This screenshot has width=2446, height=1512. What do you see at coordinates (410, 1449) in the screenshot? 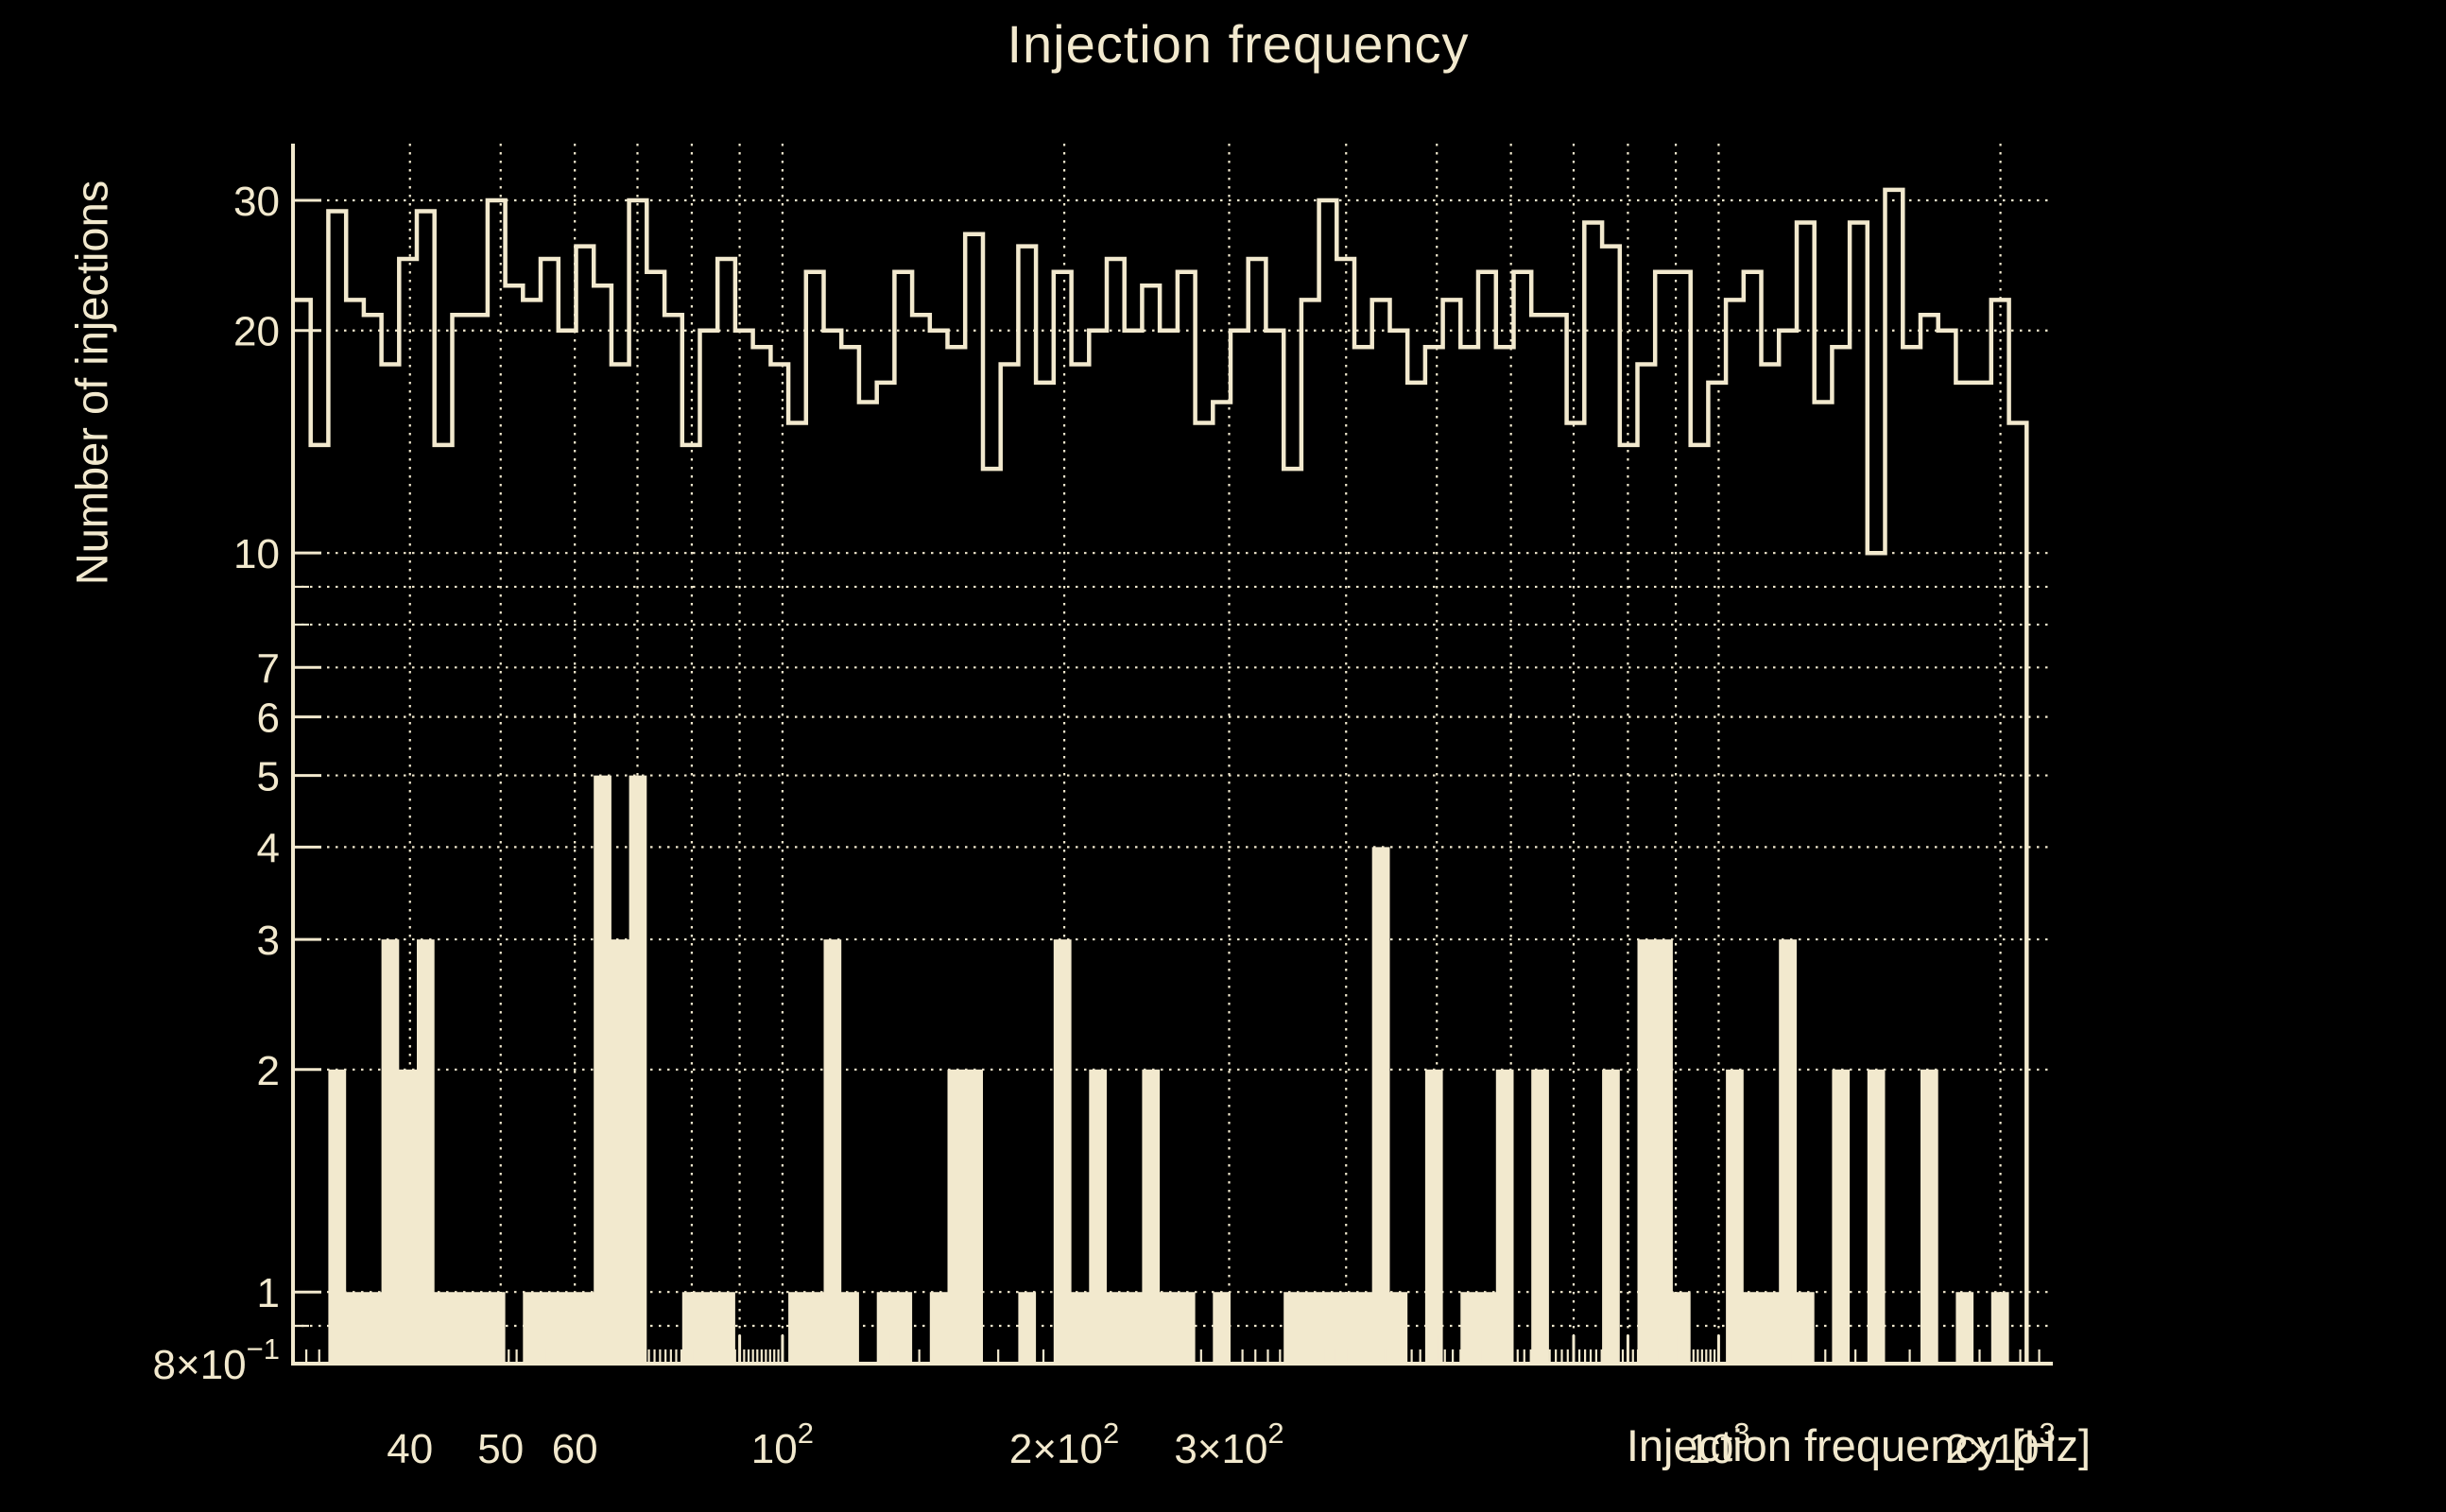
I see `x-tick-label-40: 40` at bounding box center [410, 1449].